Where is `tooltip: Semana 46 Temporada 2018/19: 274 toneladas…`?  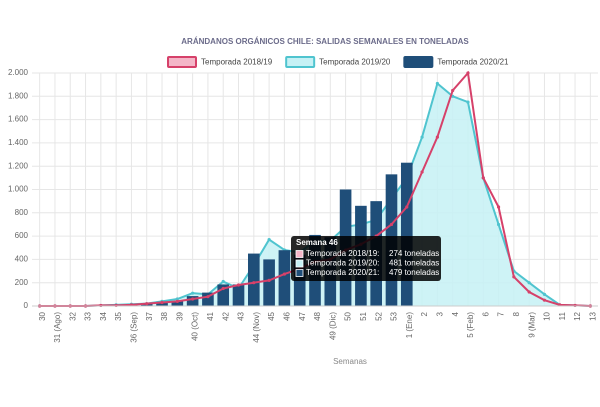 tooltip: Semana 46 Temporada 2018/19: 274 toneladas… is located at coordinates (366, 258).